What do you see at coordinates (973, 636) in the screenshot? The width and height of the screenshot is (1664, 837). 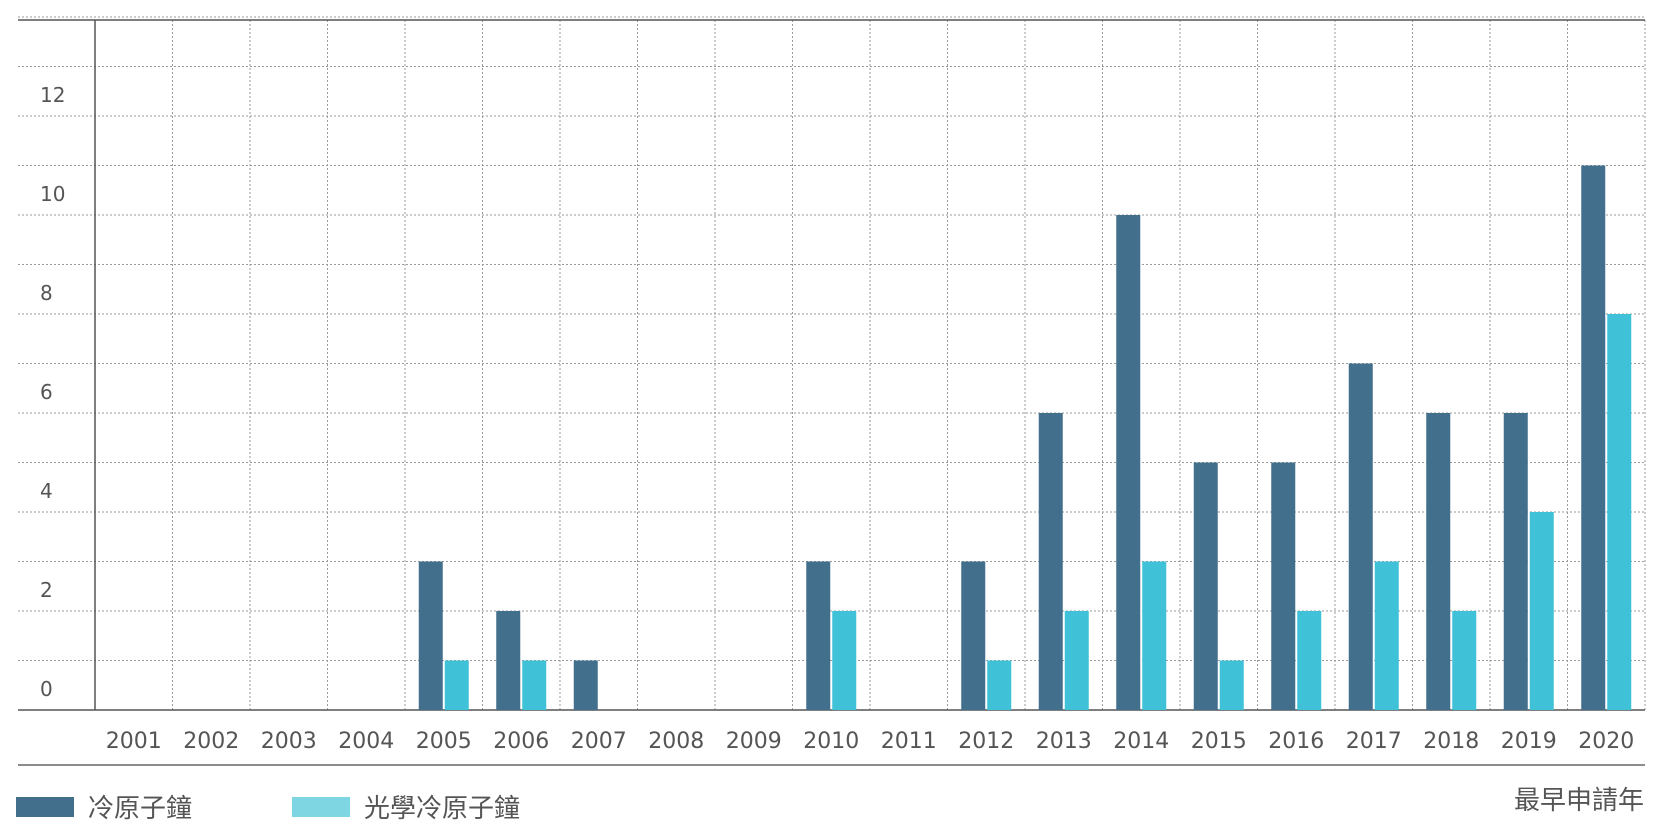 I see `bar-series-1-2012` at bounding box center [973, 636].